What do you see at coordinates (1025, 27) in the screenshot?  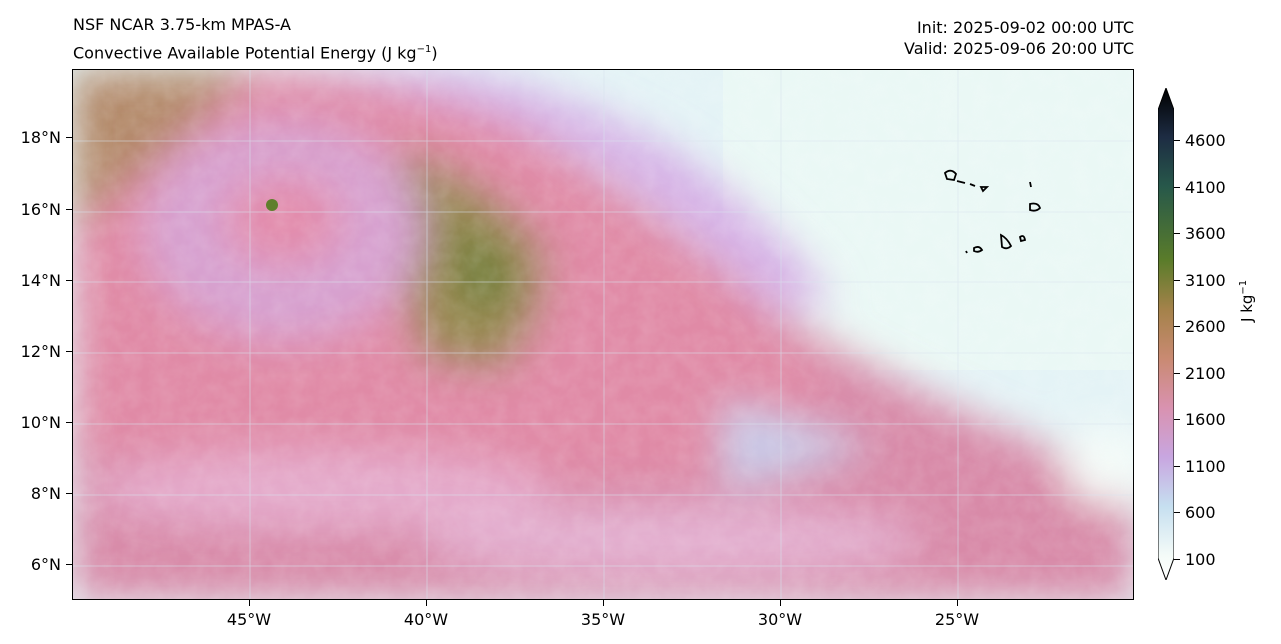 I see `init-time: Init: 2025-09-02 00:00 UTC` at bounding box center [1025, 27].